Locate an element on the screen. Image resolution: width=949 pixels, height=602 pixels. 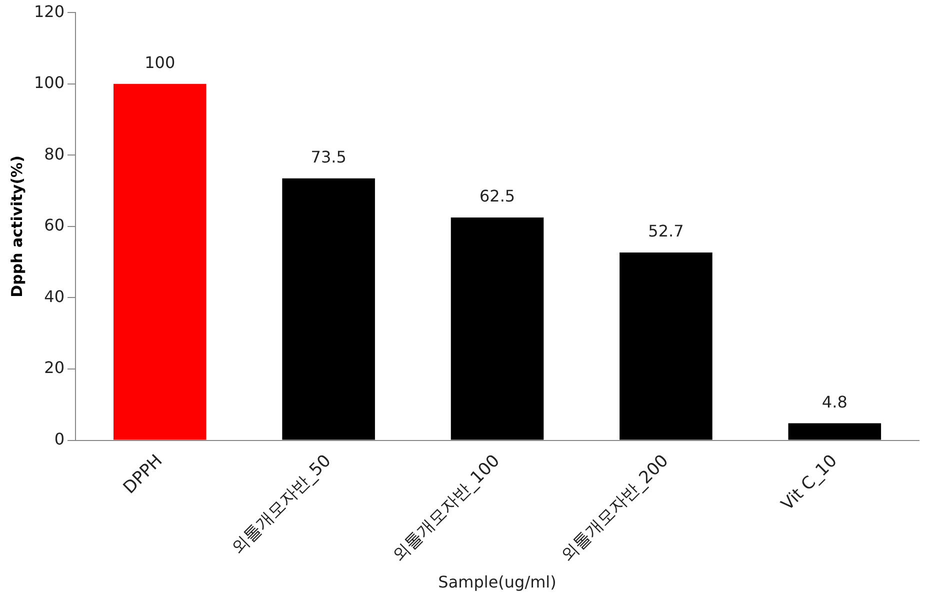
data-label: 100 is located at coordinates (160, 62).